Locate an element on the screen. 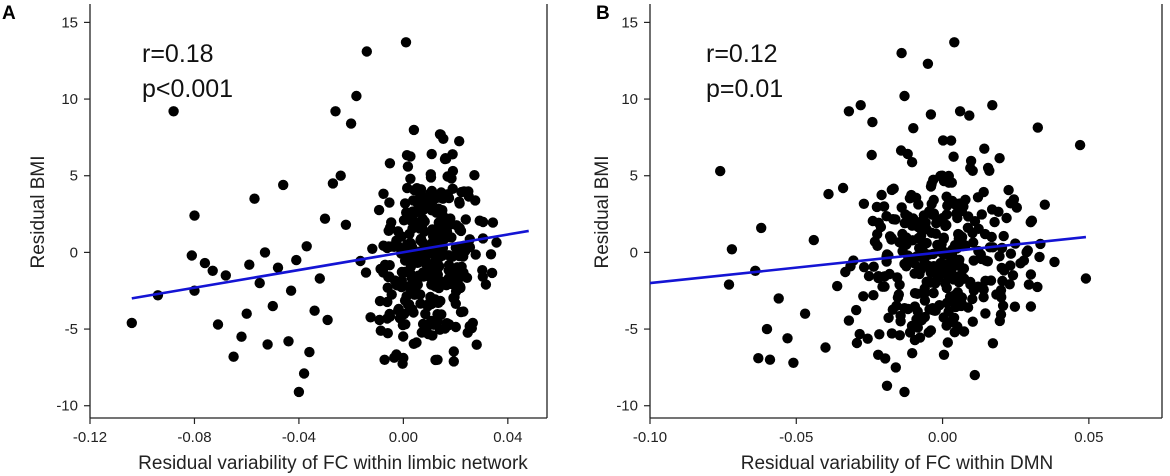 The width and height of the screenshot is (1170, 476). x-axis-label-b: Residual variability of FC within DMN is located at coordinates (897, 463).